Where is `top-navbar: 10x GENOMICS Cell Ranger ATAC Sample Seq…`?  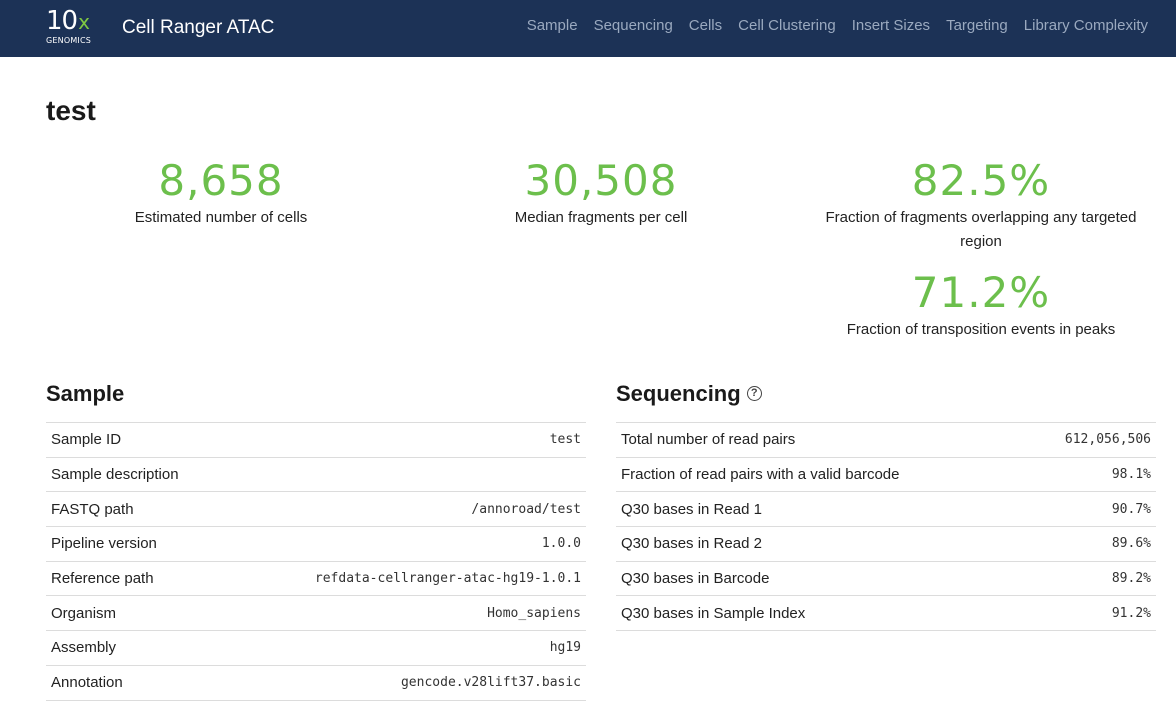
top-navbar: 10x GENOMICS Cell Ranger ATAC Sample Seq… is located at coordinates (588, 28).